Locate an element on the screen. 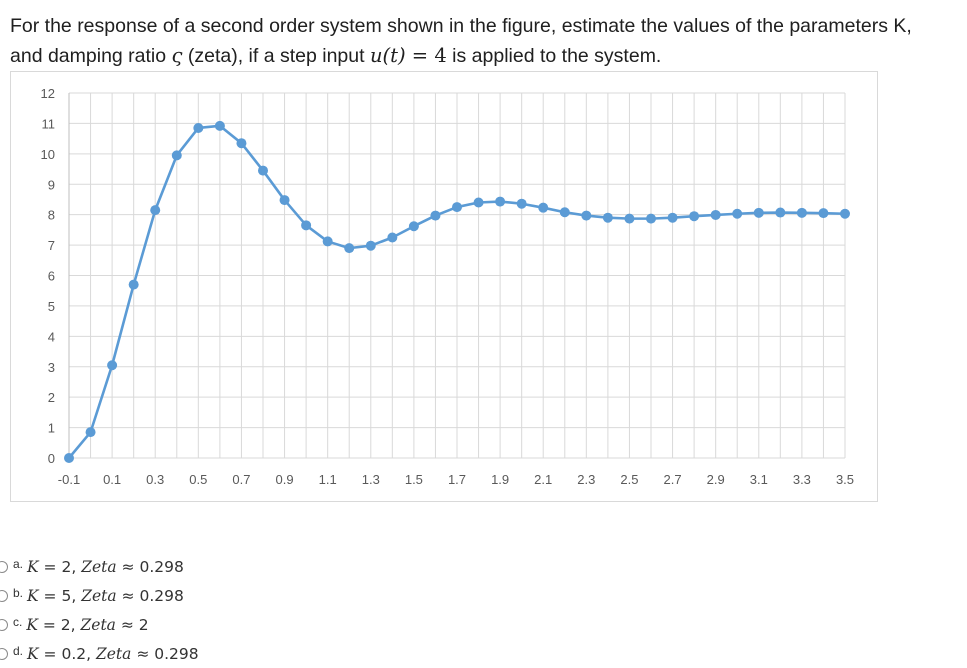 The height and width of the screenshot is (668, 967). option-b-zeta-value: ≈ 0.298 is located at coordinates (152, 595).